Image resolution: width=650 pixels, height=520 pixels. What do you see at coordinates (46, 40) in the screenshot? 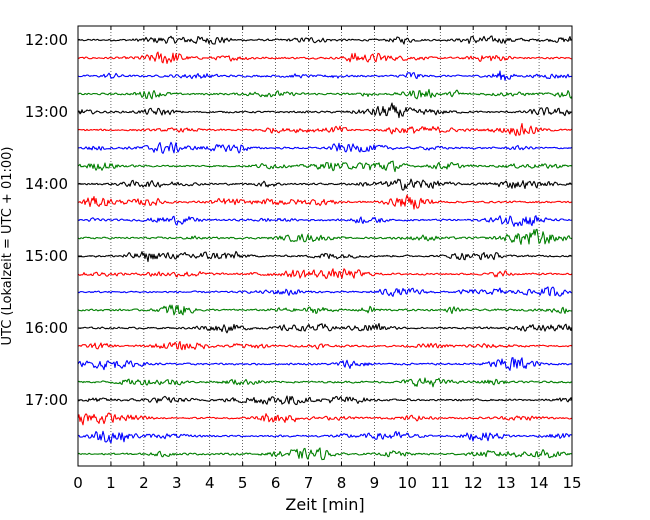
I see `y-tick-label: 12:00` at bounding box center [46, 40].